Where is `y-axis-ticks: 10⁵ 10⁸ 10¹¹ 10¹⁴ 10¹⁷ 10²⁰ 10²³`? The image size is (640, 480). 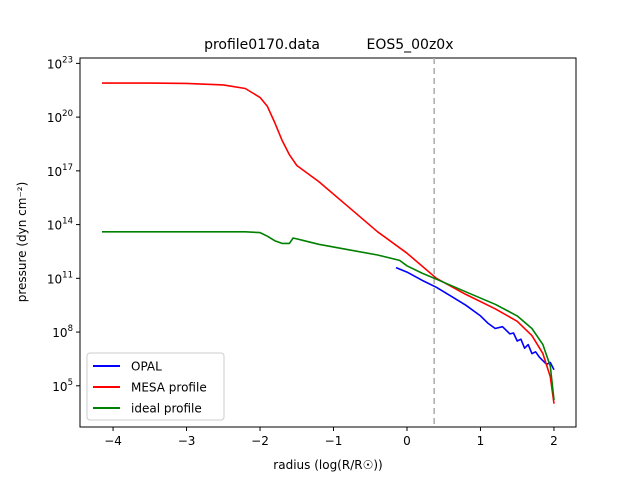
y-axis-ticks: 10⁵ 10⁸ 10¹¹ 10¹⁴ 10¹⁷ 10²⁰ 10²³ is located at coordinates (63, 224).